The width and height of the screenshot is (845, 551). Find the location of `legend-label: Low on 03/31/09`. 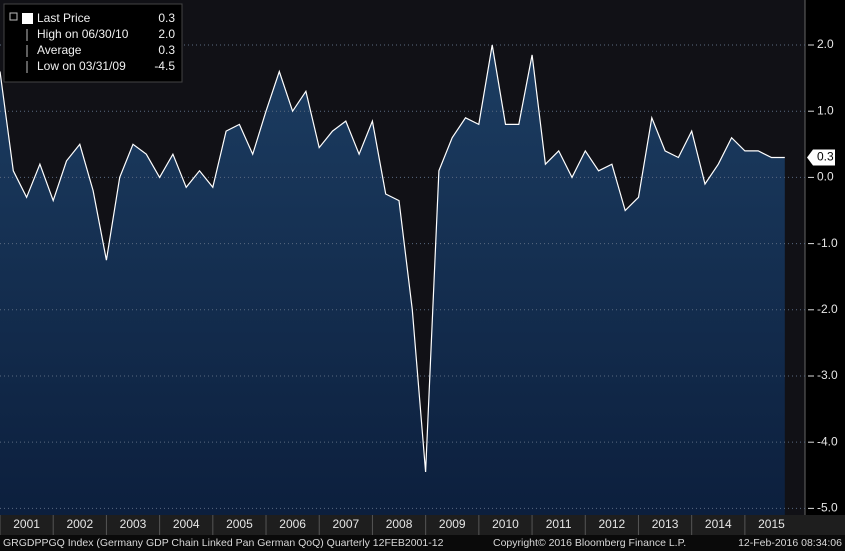

legend-label: Low on 03/31/09 is located at coordinates (81, 66).